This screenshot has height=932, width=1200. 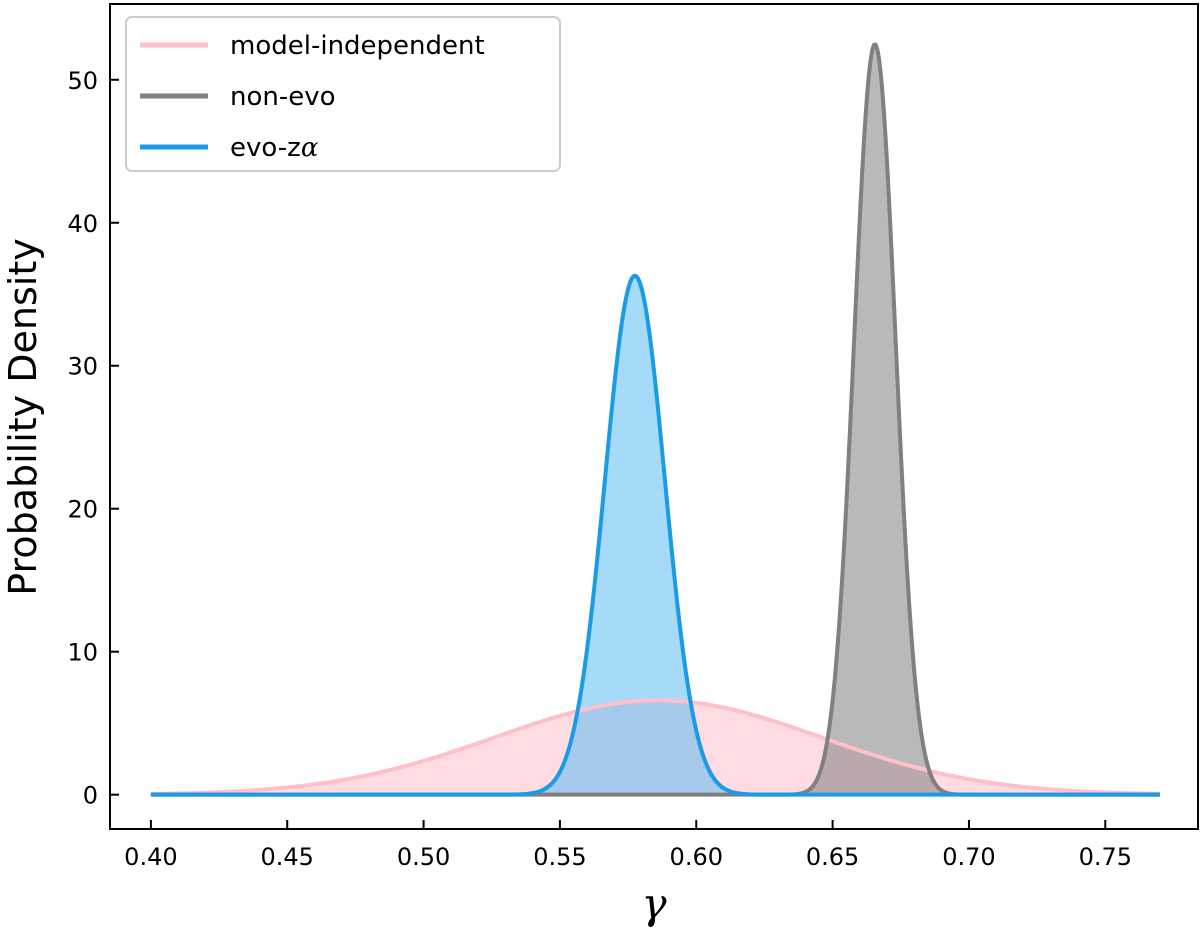 I want to click on x-tick-label: 0.45, so click(x=287, y=857).